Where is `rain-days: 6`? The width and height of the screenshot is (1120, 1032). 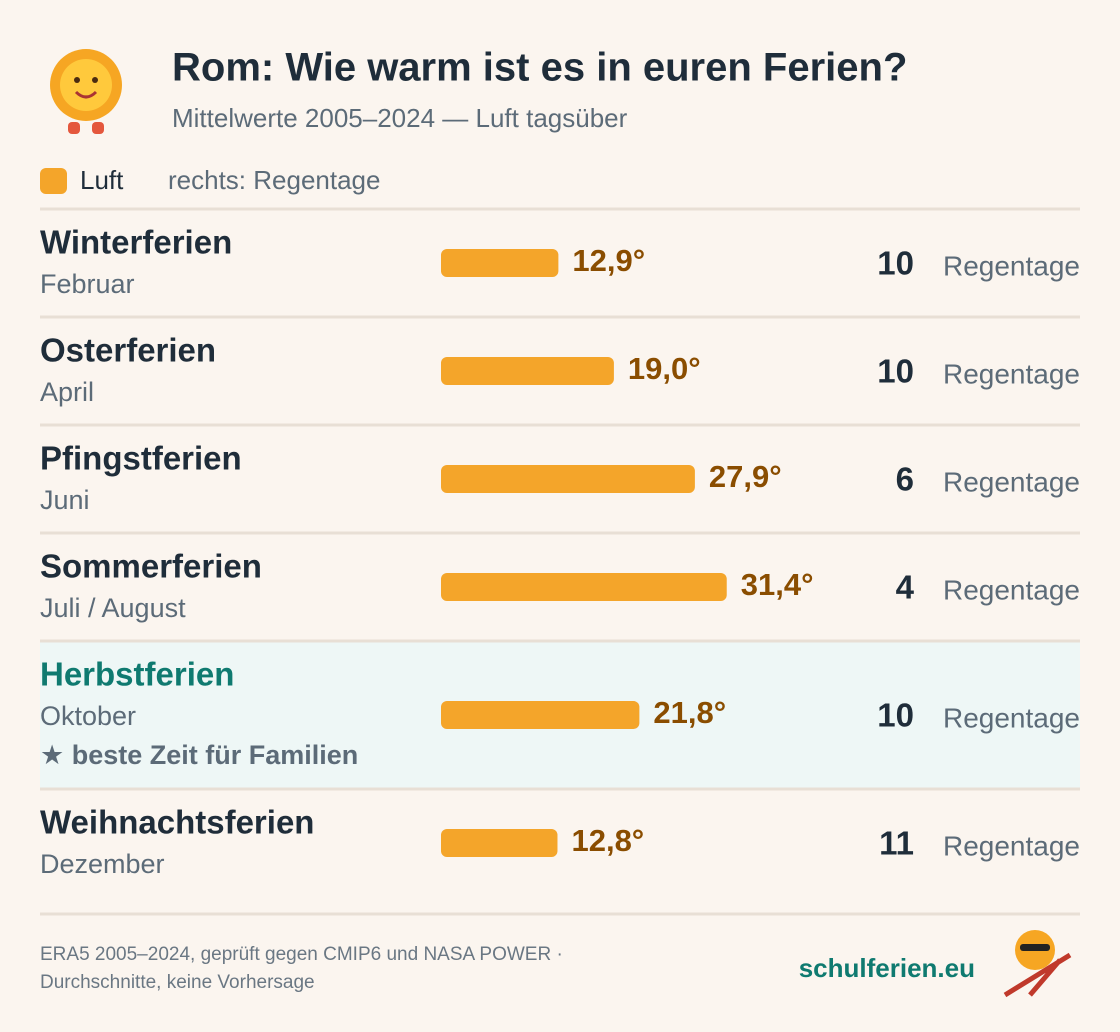 rain-days: 6 is located at coordinates (905, 479).